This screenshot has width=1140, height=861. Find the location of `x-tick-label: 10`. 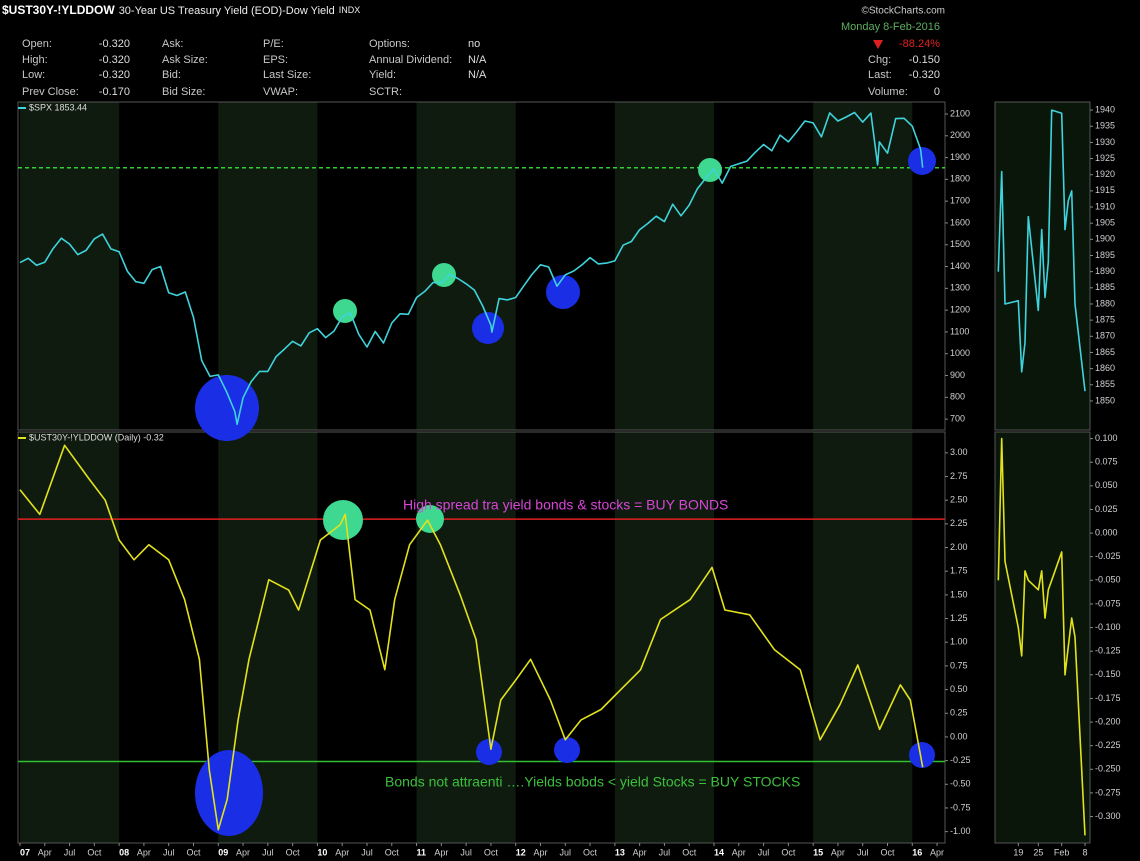

x-tick-label: 10 is located at coordinates (322, 852).